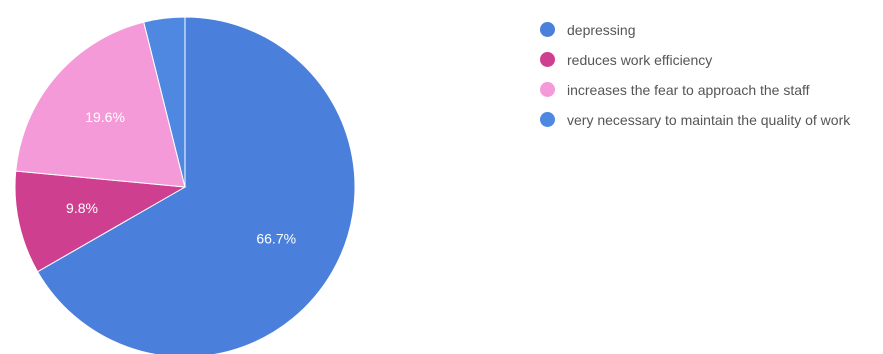  I want to click on legend-label-increases-fear: increases the fear to approach the staff, so click(688, 90).